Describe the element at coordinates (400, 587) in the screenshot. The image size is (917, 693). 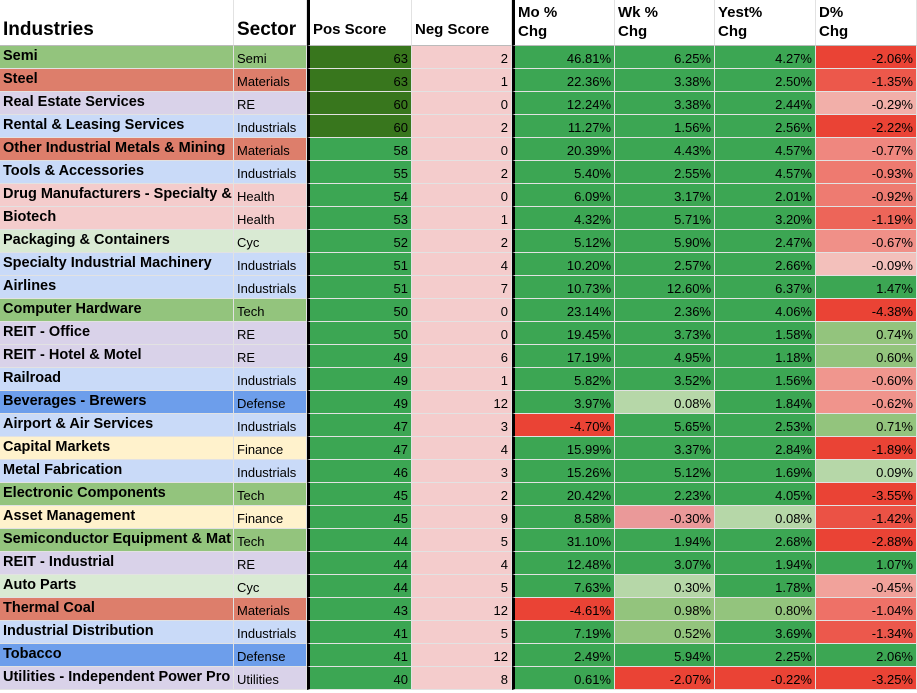
I see `pos-score: 44` at that location.